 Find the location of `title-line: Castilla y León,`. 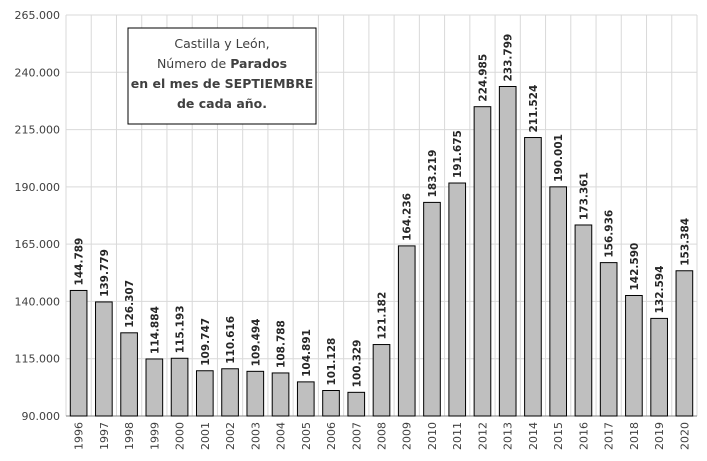

title-line: Castilla y León, is located at coordinates (221, 43).